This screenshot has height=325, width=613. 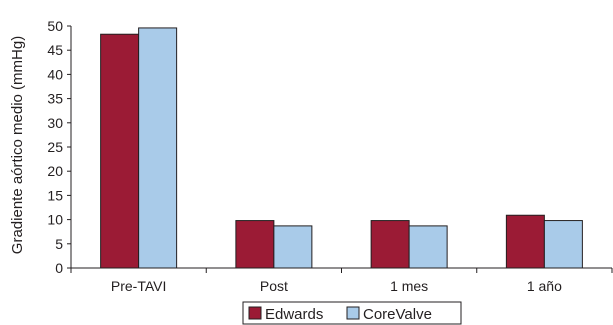 I want to click on x-tick-label: Pre-TAVI, so click(x=139, y=286).